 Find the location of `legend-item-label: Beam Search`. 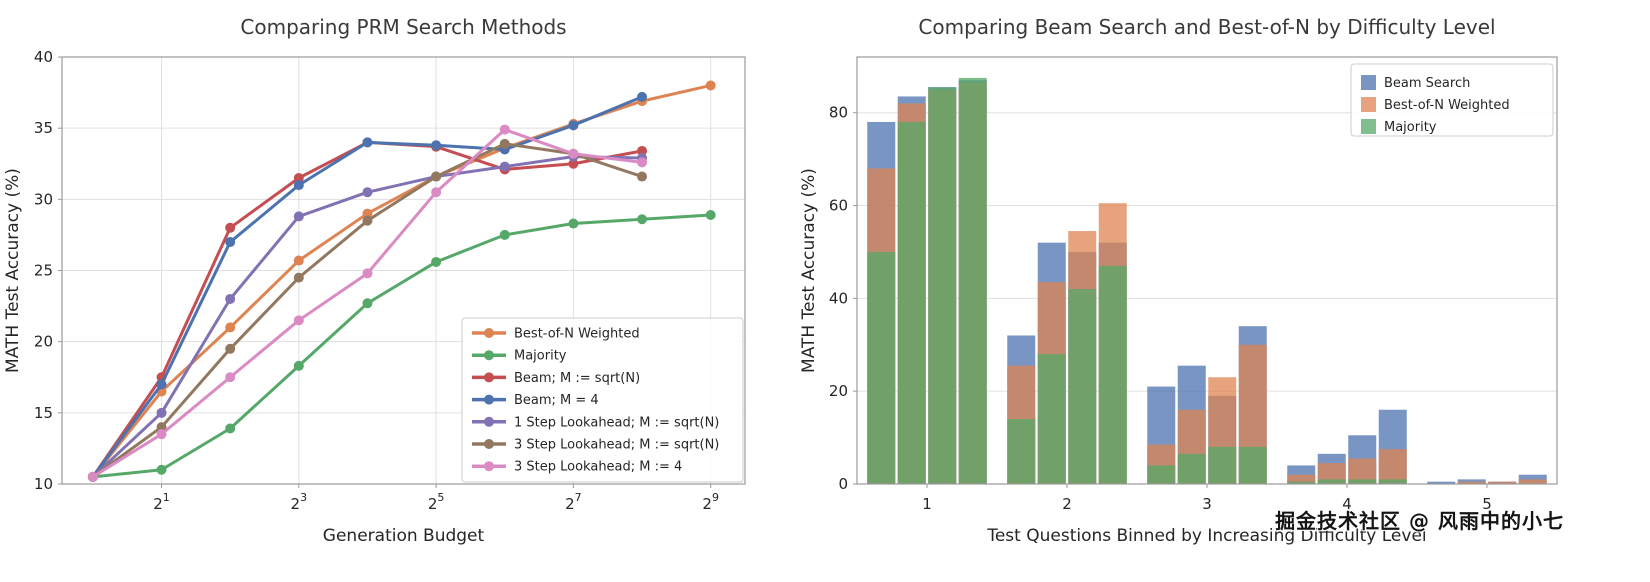

legend-item-label: Beam Search is located at coordinates (1427, 83).